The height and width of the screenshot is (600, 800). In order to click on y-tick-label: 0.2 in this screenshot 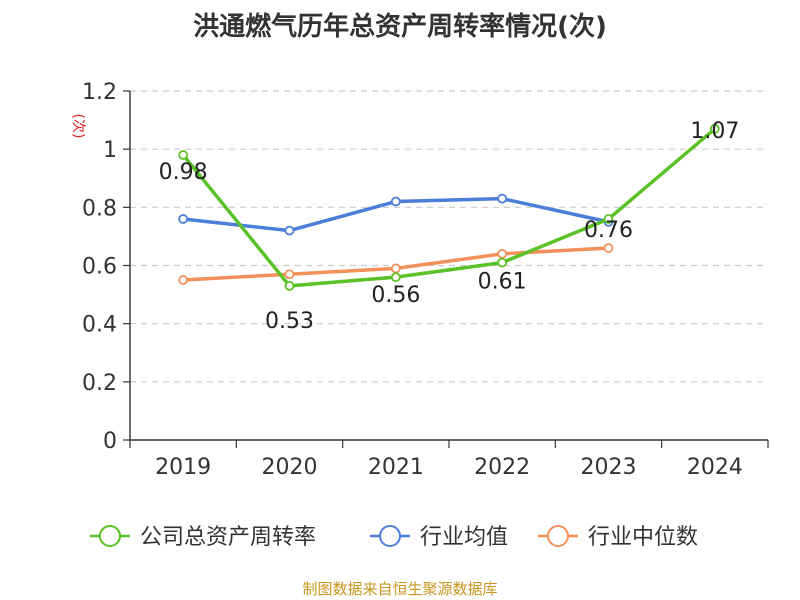, I will do `click(99, 383)`.